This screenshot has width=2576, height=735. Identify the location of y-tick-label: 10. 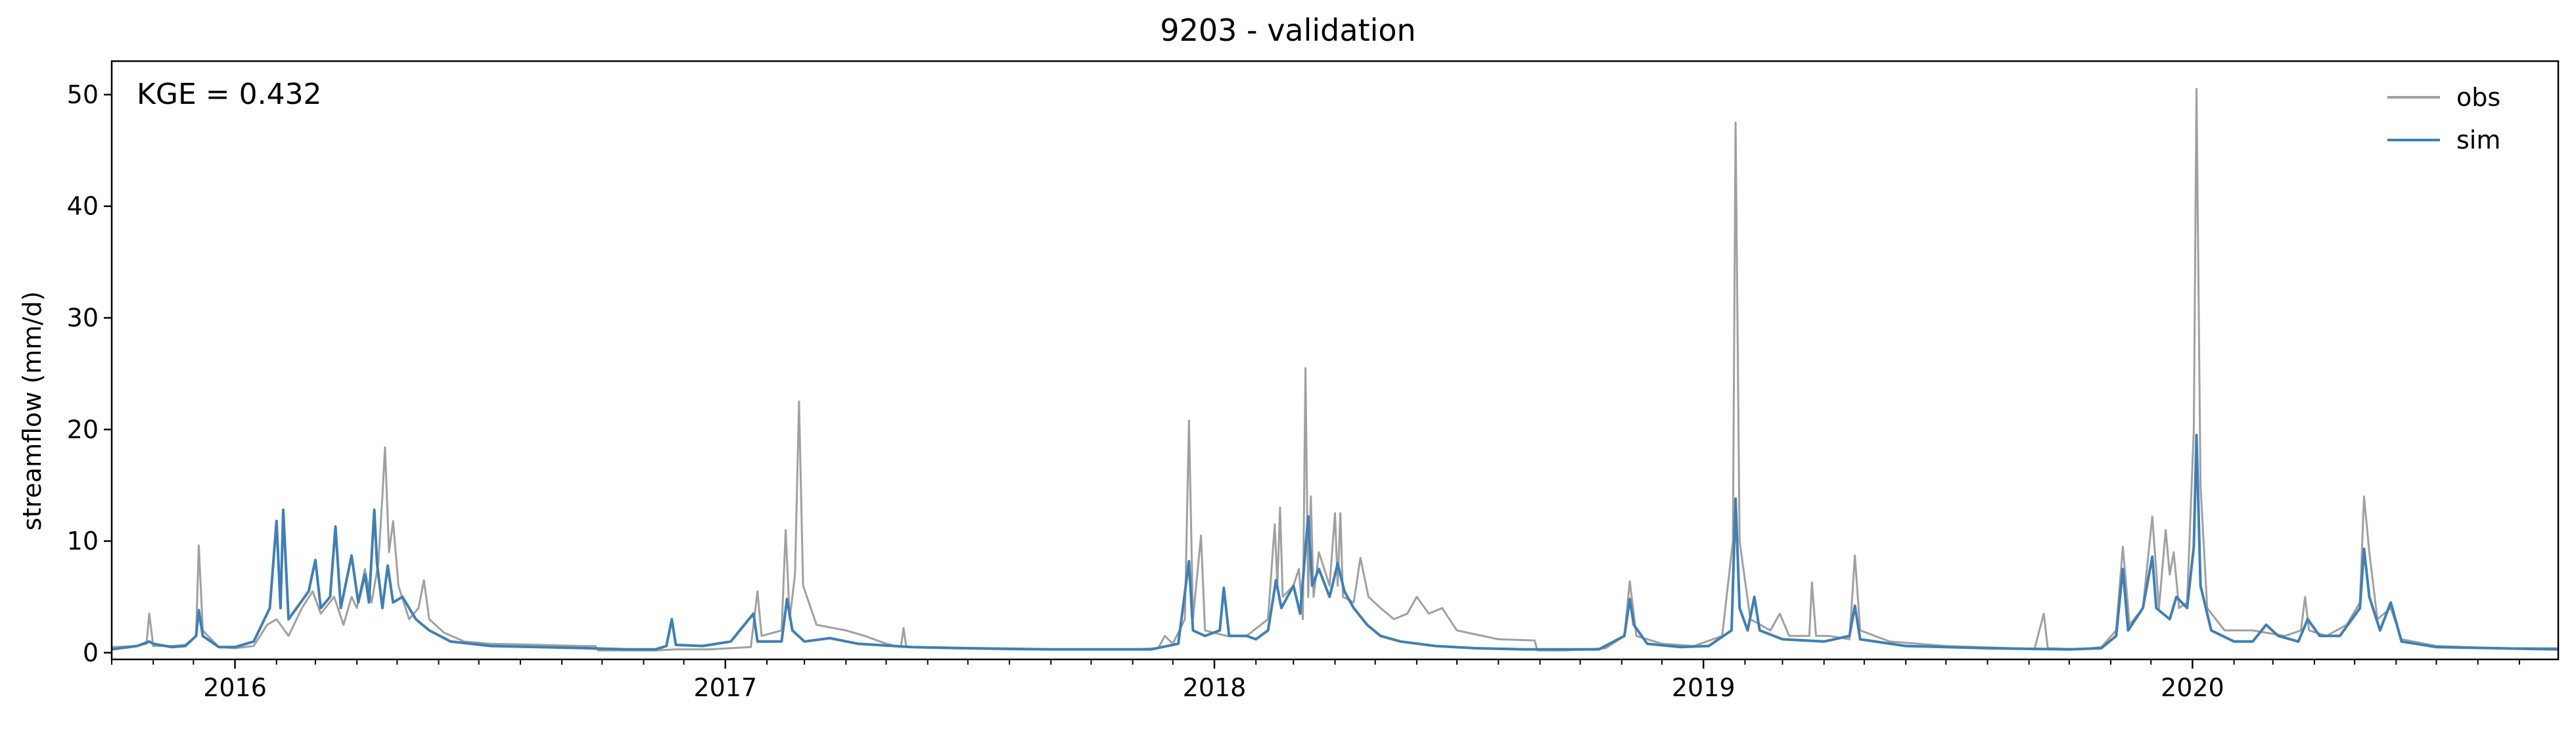
(83, 541).